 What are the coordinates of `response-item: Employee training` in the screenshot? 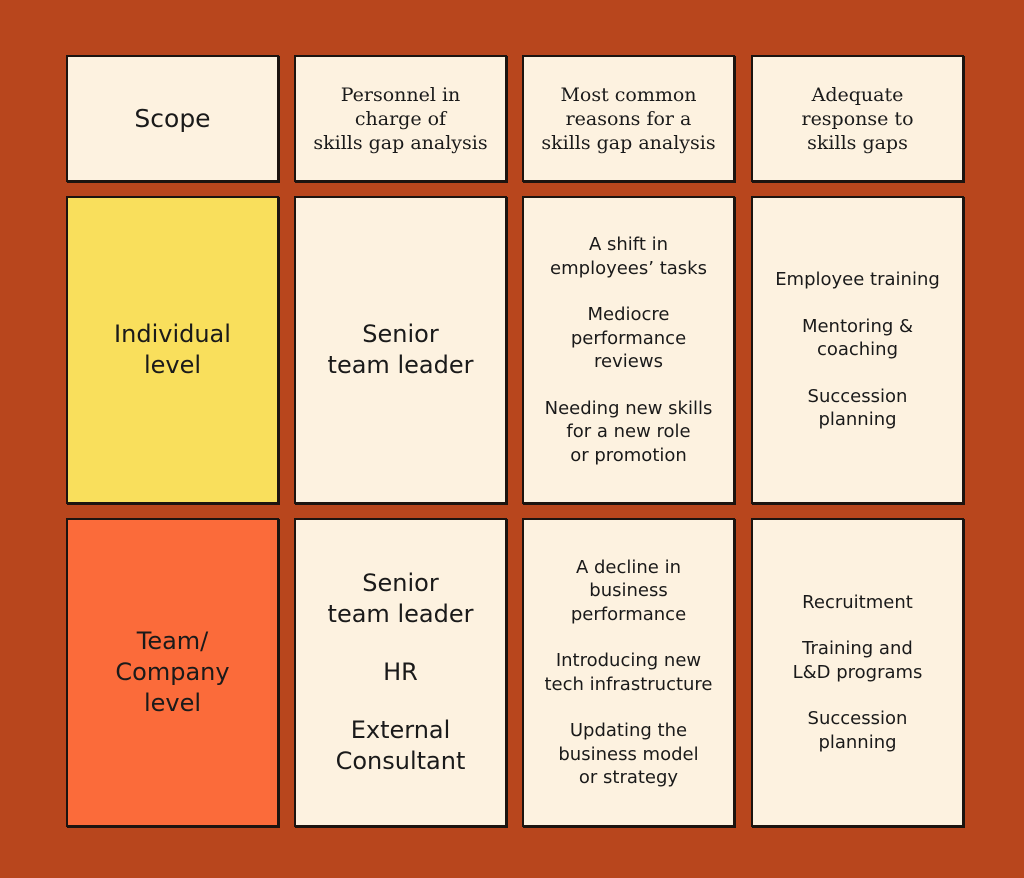 It's located at (857, 280).